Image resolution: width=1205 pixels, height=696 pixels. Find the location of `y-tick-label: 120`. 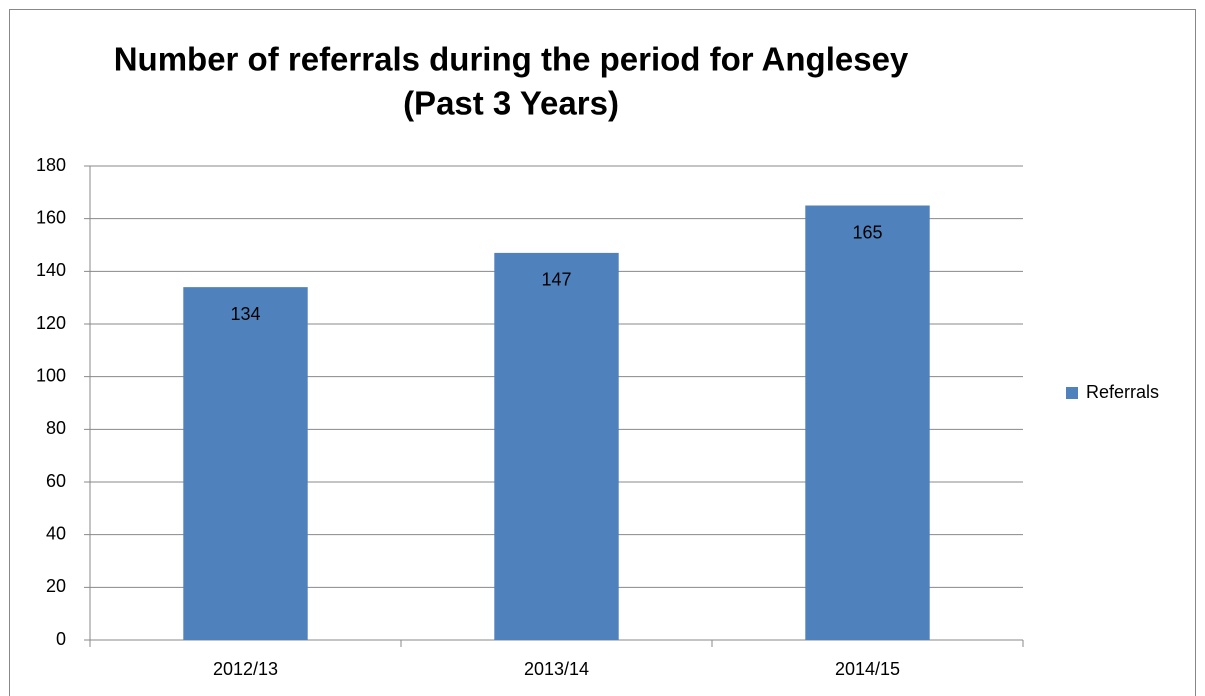

y-tick-label: 120 is located at coordinates (51, 323).